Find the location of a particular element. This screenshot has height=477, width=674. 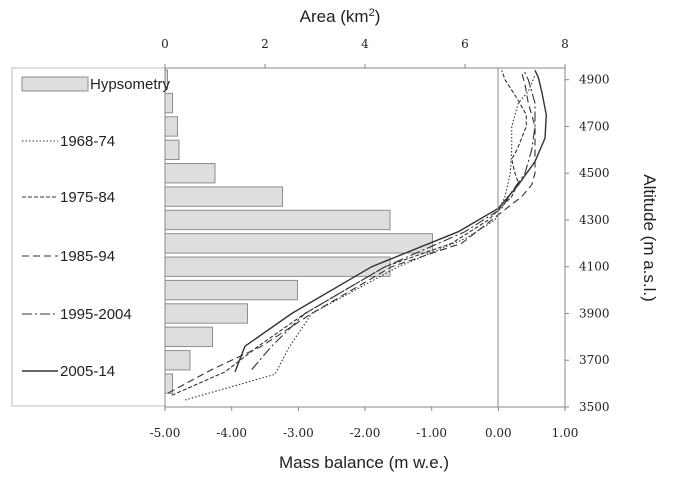

legend-label-1975-84: 1975-84 is located at coordinates (87, 197).